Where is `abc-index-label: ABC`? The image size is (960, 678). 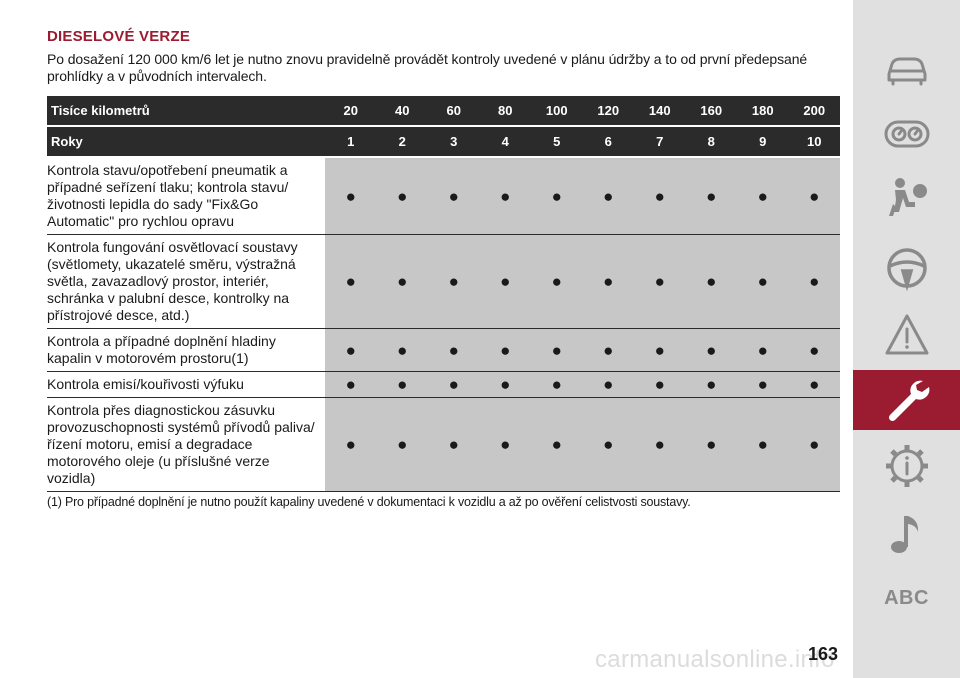 abc-index-label: ABC is located at coordinates (906, 597).